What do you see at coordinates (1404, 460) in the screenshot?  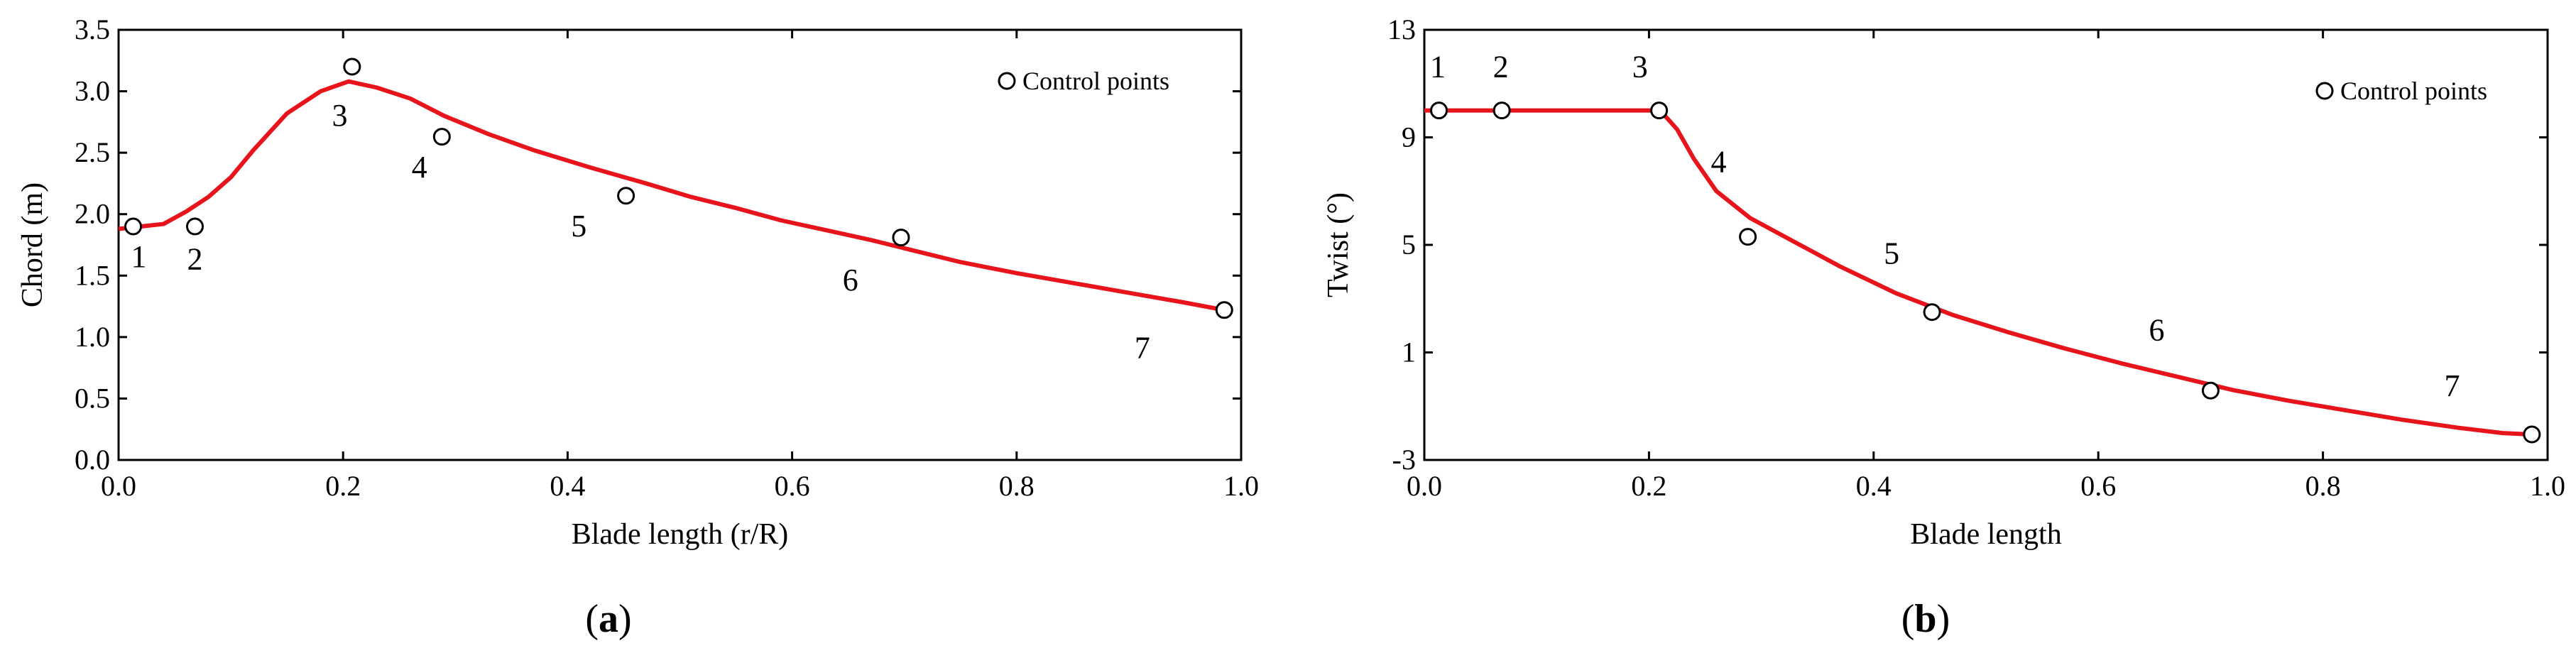 I see `y-tick-label: -3` at bounding box center [1404, 460].